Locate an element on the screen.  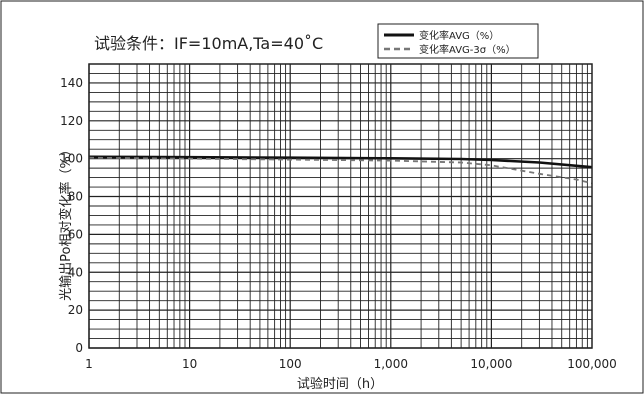
x-tick-label: 10 is located at coordinates (189, 364).